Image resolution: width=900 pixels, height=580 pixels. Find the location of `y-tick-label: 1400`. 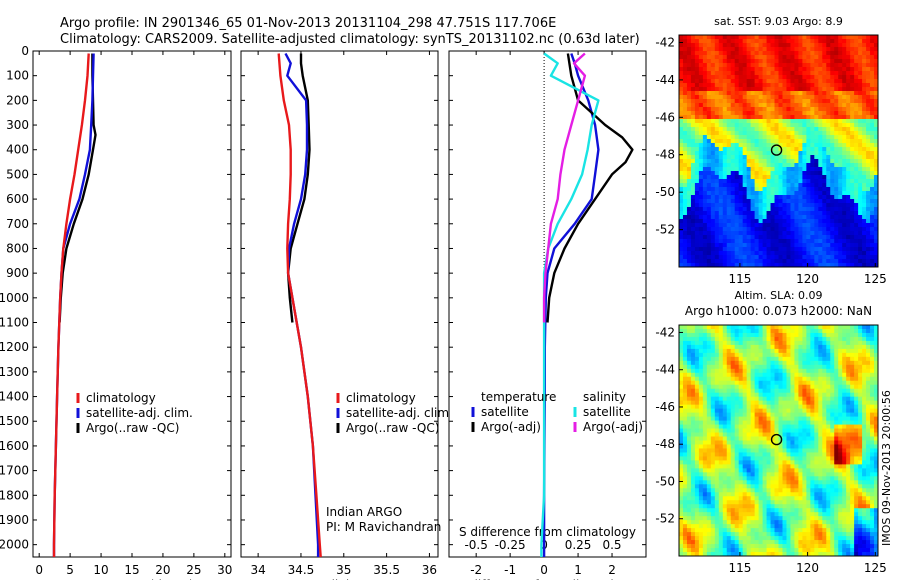

y-tick-label: 1400 is located at coordinates (14, 397).